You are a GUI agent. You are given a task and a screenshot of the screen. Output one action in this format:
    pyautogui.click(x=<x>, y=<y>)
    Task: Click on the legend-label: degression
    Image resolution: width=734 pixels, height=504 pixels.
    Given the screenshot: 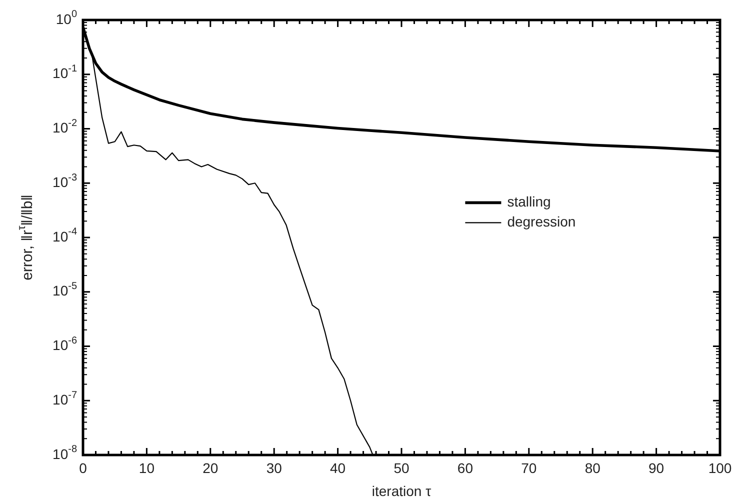 What is the action you would take?
    pyautogui.click(x=541, y=222)
    